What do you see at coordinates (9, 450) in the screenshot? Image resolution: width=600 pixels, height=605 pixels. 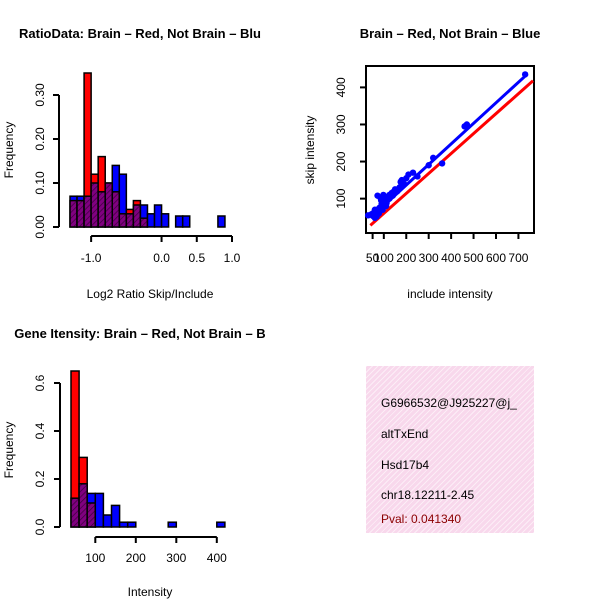 I see `intensity-histogram-ylabel: Frequency` at bounding box center [9, 450].